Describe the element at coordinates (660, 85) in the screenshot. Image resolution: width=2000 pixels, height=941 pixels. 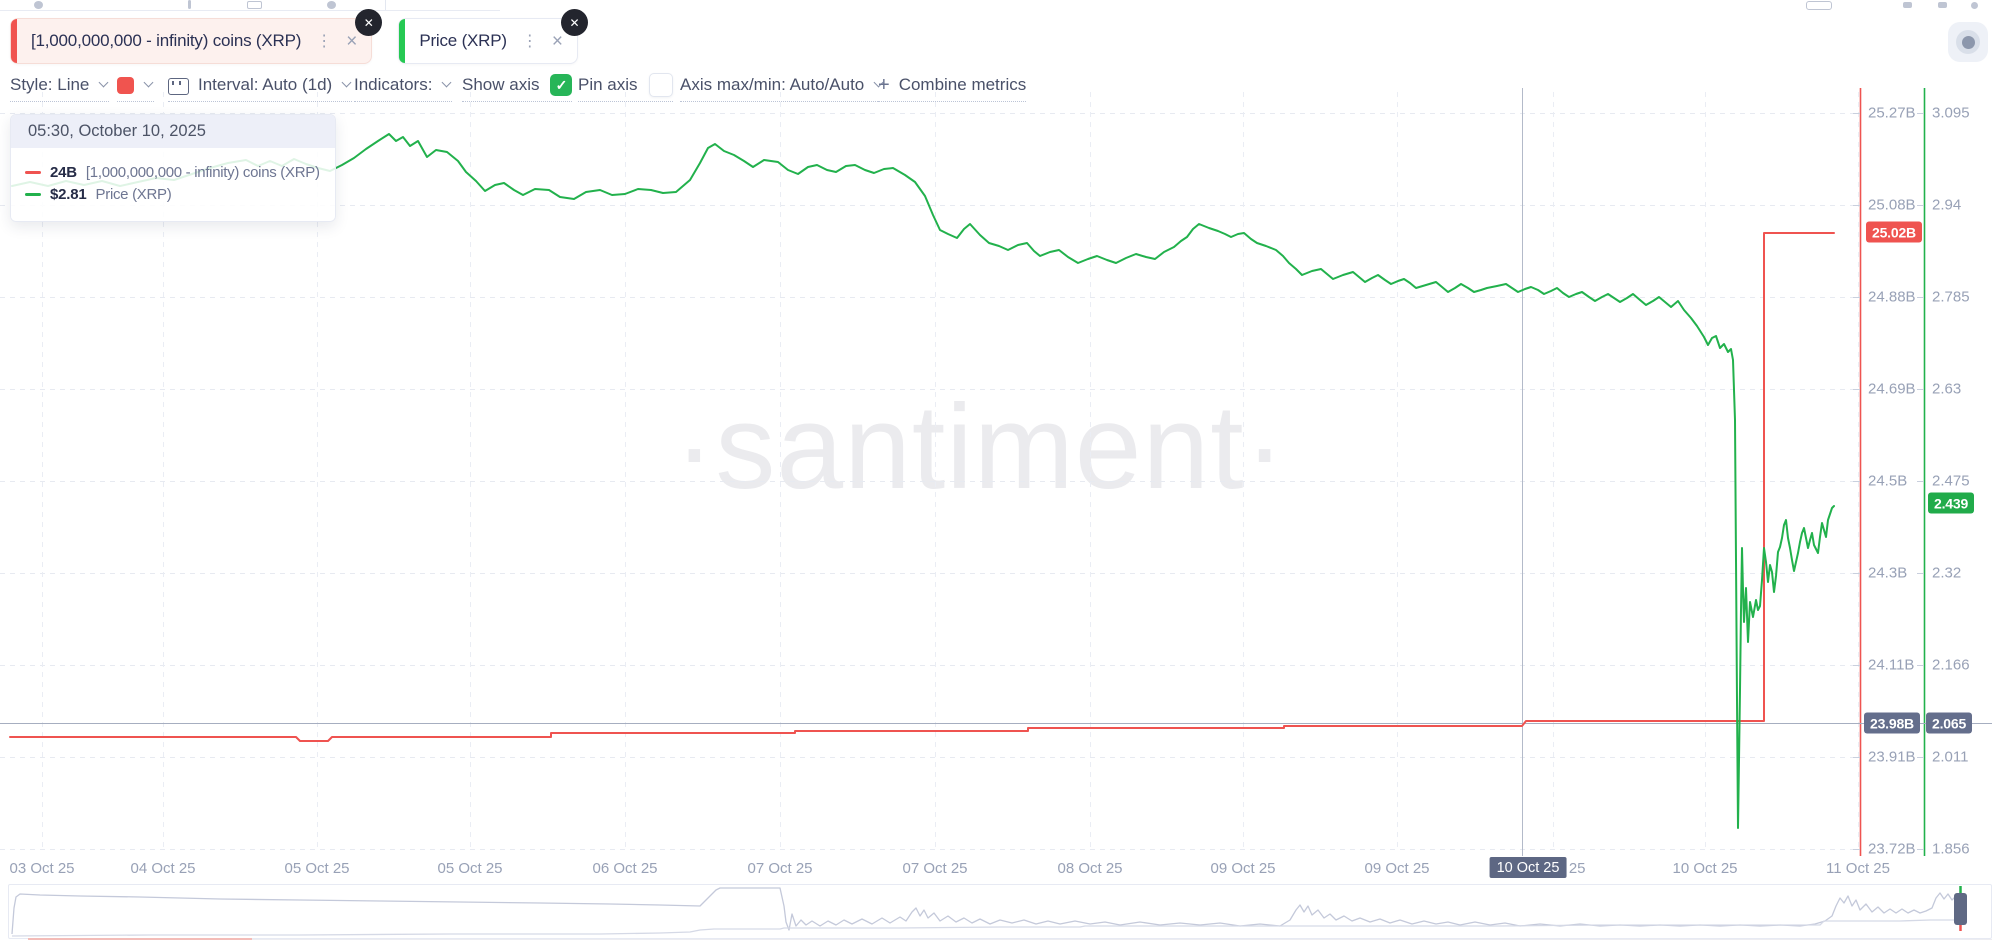
I see `pin-axis-checkbox` at that location.